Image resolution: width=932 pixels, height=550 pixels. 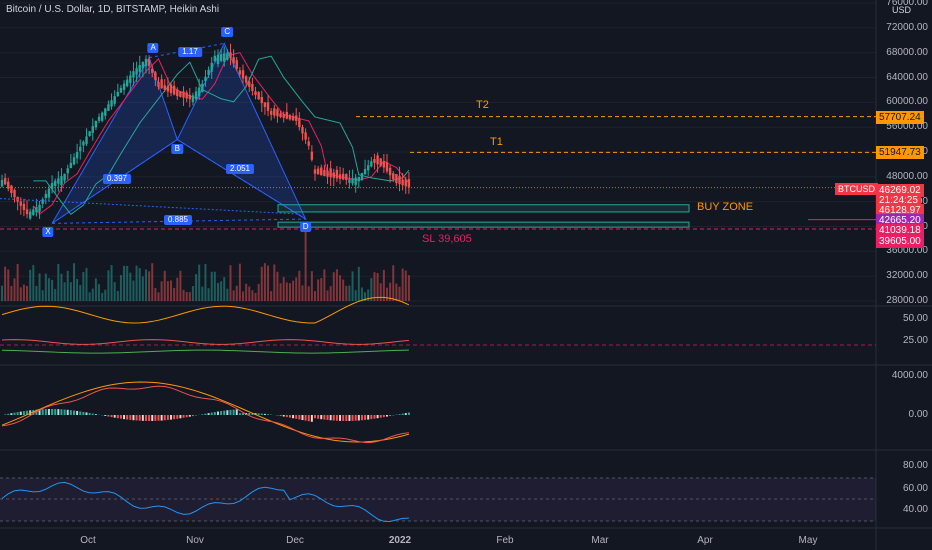 I want to click on axis-tick-label: 40.00, so click(x=915, y=509).